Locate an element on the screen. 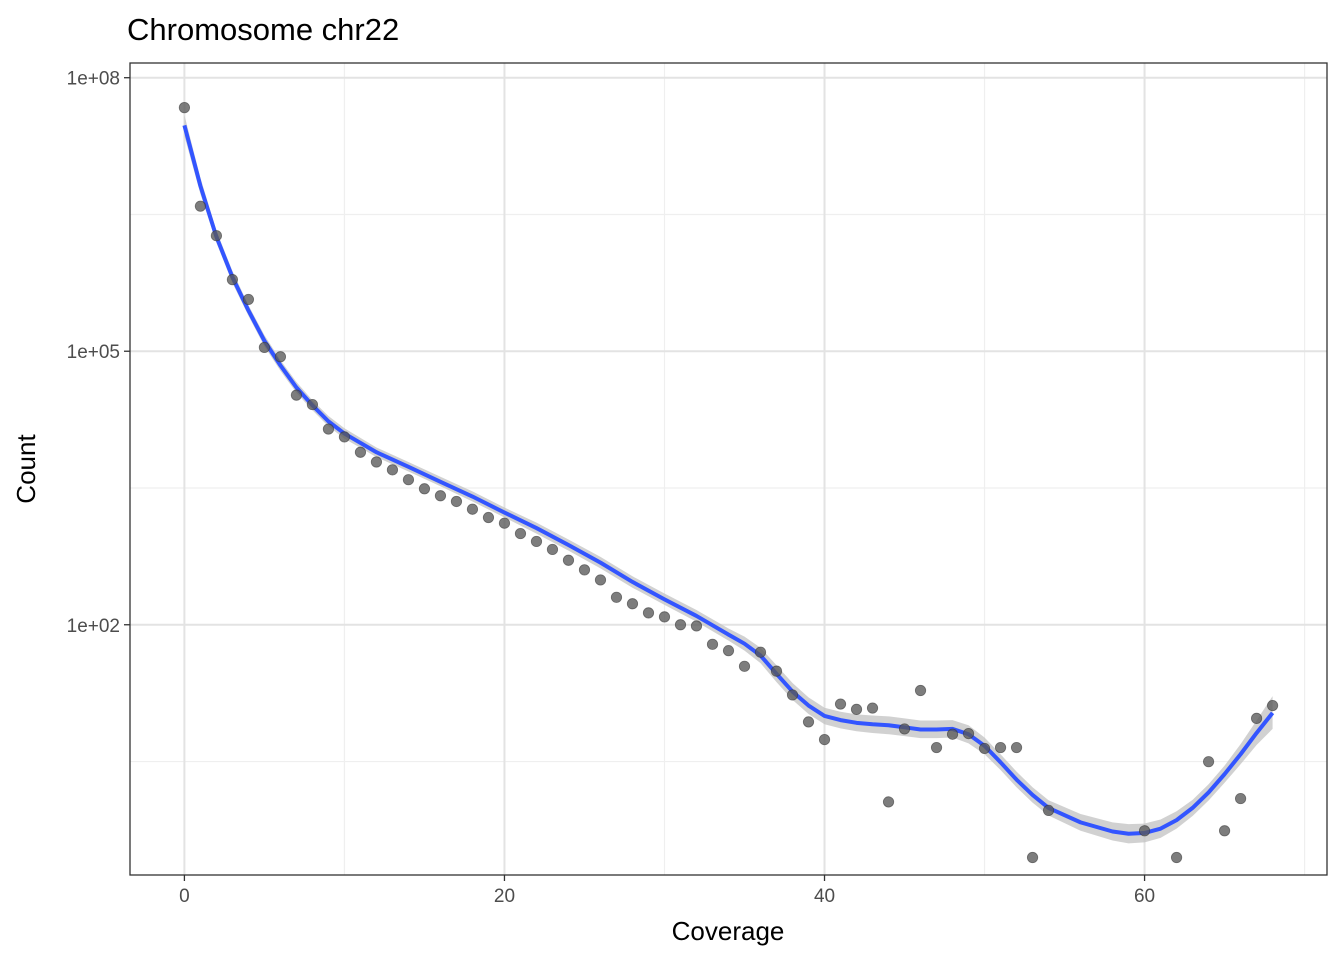 This screenshot has height=960, width=1344. y-axis: 1e+08 1e+05 1e+02 is located at coordinates (98, 353).